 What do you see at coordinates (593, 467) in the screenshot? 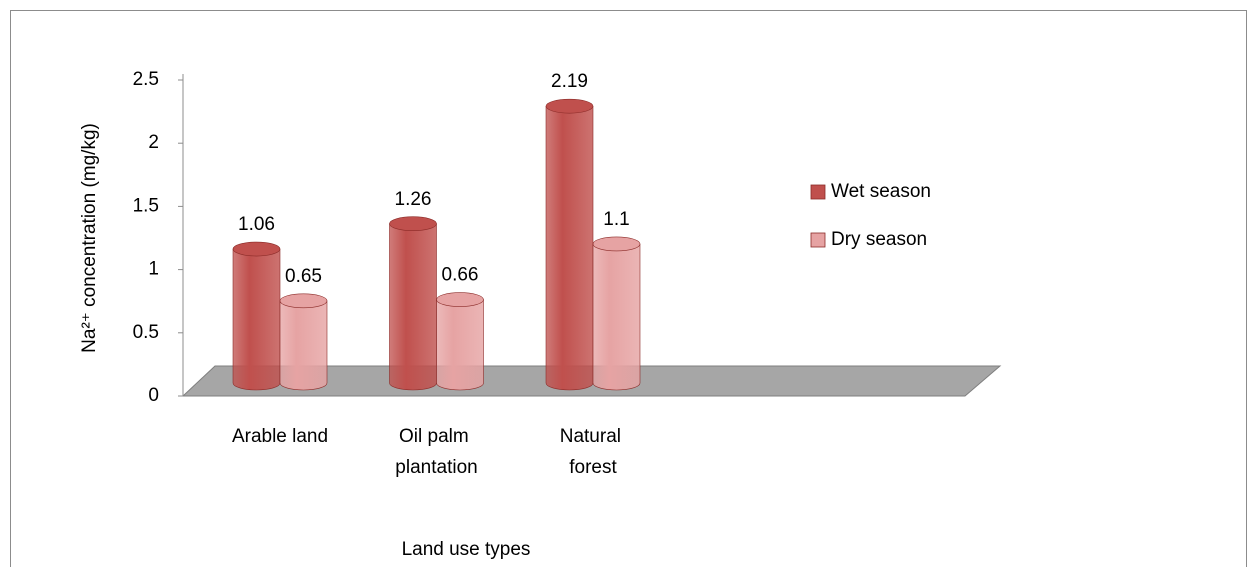
I see `label-line: forest` at bounding box center [593, 467].